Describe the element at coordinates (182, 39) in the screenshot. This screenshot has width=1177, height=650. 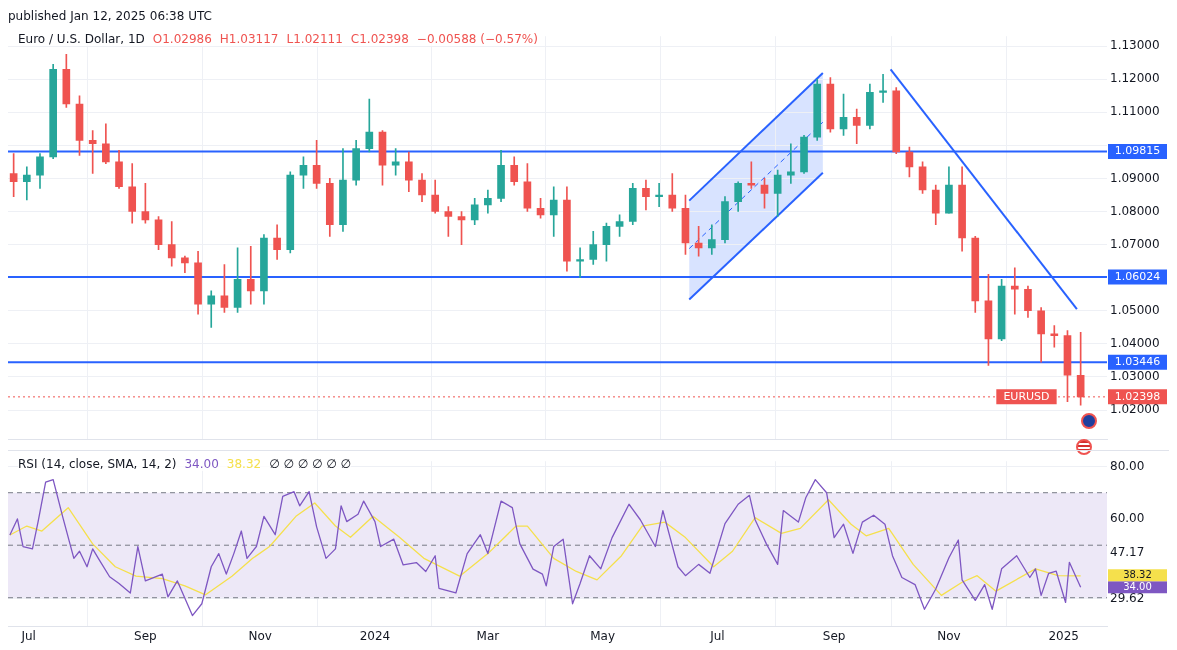
I see `annotation: O1.02986` at that location.